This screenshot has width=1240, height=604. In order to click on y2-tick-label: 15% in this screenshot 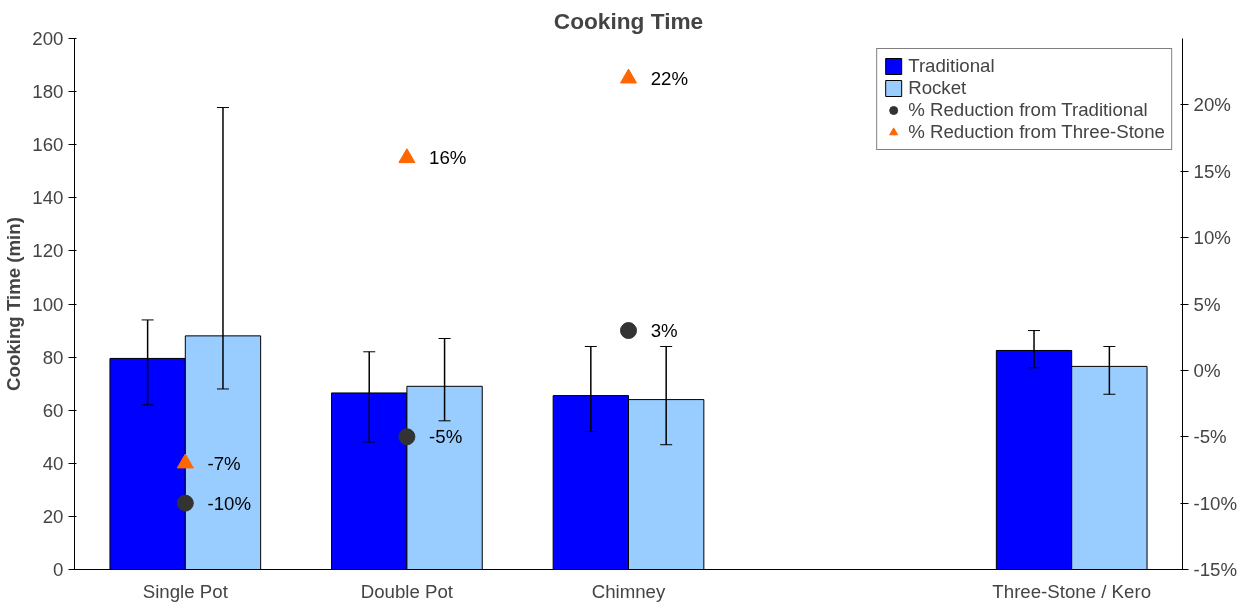, I will do `click(1212, 171)`.